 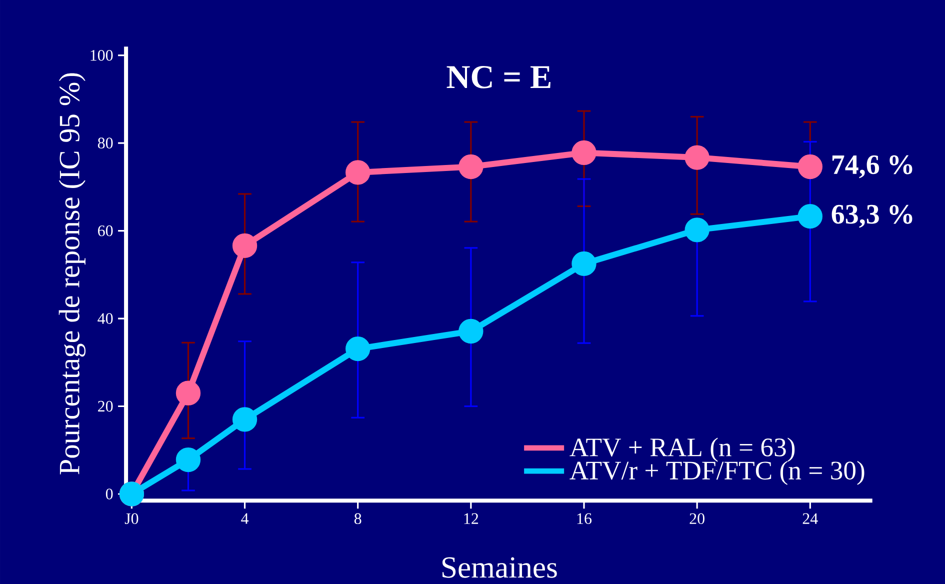 What do you see at coordinates (245, 518) in the screenshot?
I see `x-tick-label: 4` at bounding box center [245, 518].